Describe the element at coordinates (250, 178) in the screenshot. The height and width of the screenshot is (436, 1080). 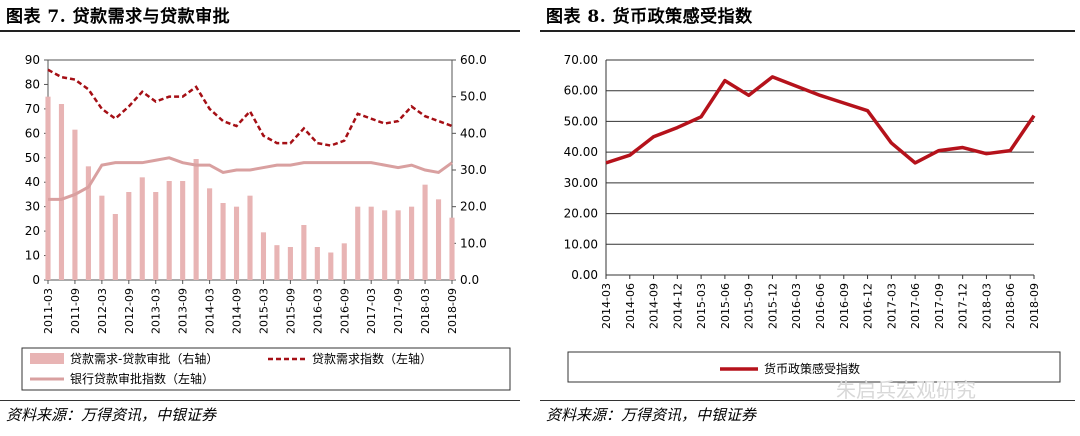
I see `line-approval-index` at that location.